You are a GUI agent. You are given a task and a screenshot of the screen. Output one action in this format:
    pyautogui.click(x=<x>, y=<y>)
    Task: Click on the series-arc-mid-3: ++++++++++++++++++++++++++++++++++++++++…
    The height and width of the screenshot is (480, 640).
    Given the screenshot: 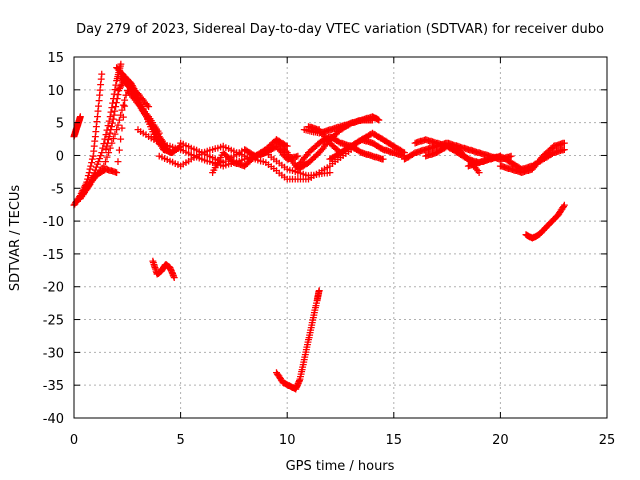 What is the action you would take?
    pyautogui.click(x=234, y=151)
    